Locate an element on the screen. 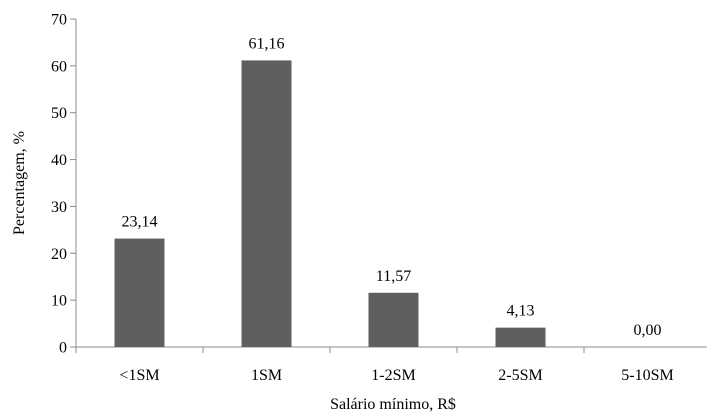 This screenshot has height=413, width=707. x-tick-label: 1SM is located at coordinates (266, 375).